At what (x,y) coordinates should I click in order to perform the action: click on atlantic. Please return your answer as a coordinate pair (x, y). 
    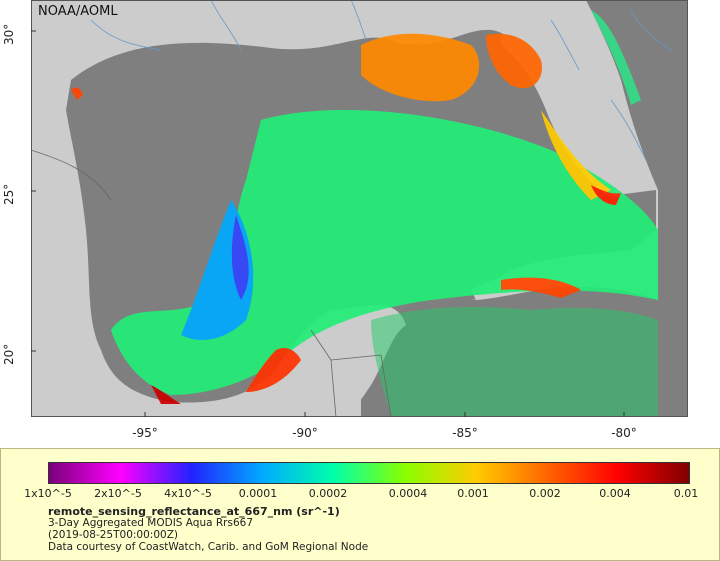
    Looking at the image, I should click on (637, 208).